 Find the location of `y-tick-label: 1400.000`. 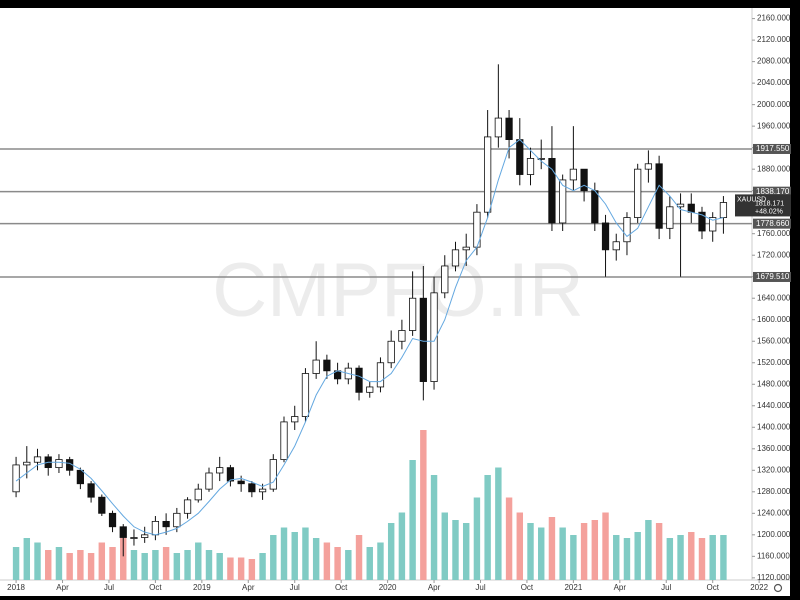

y-tick-label: 1400.000 is located at coordinates (774, 426).